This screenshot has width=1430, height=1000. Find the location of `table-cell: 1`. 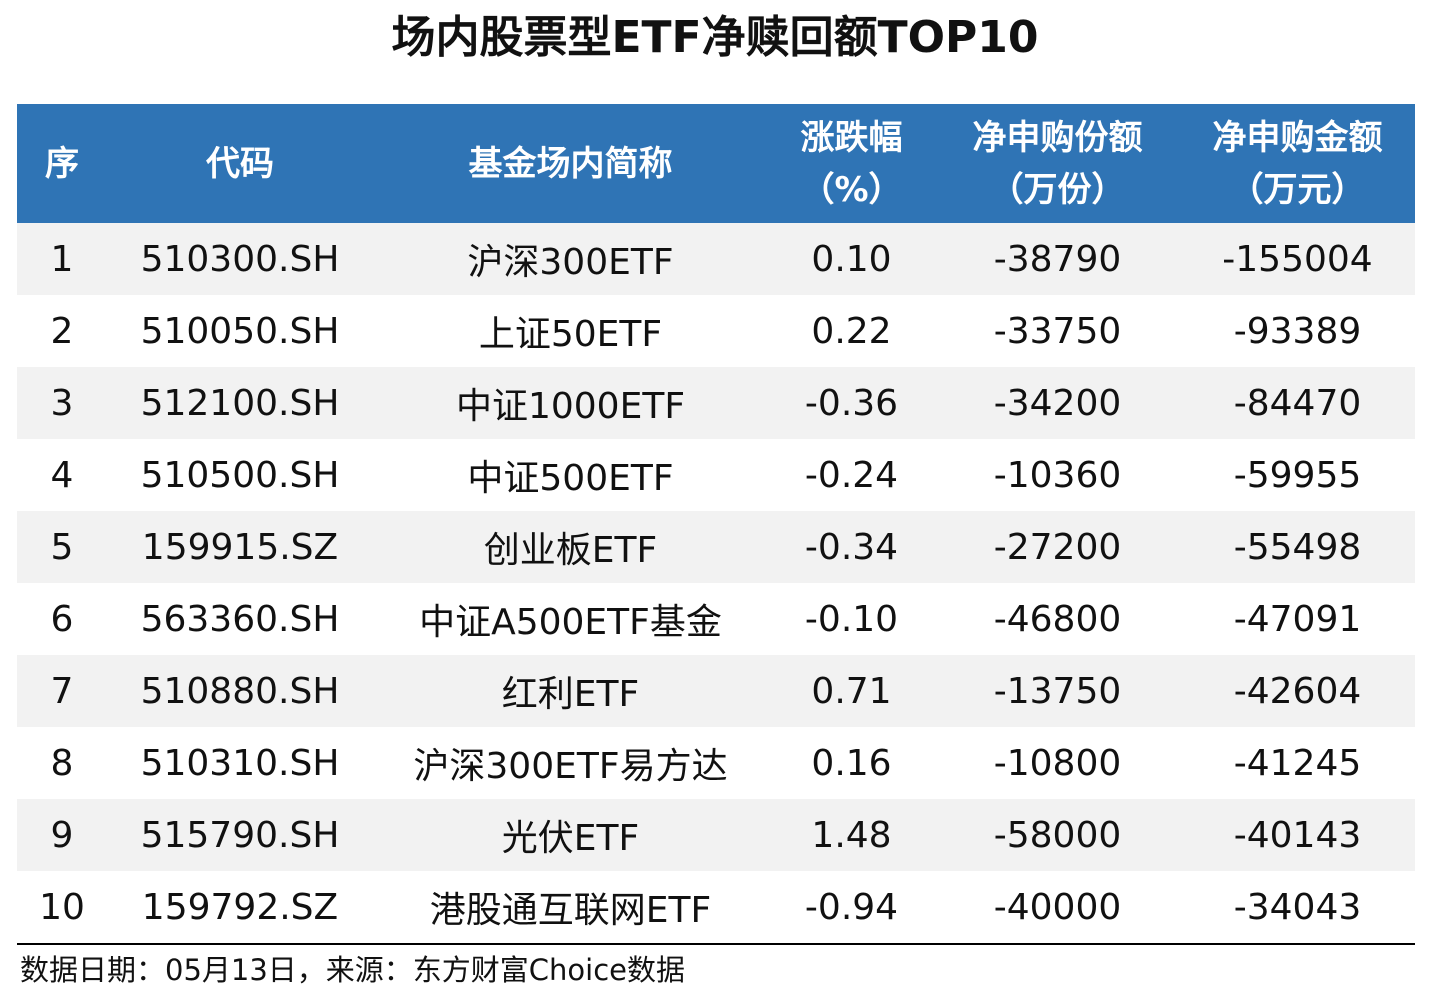

table-cell: 1 is located at coordinates (62, 259).